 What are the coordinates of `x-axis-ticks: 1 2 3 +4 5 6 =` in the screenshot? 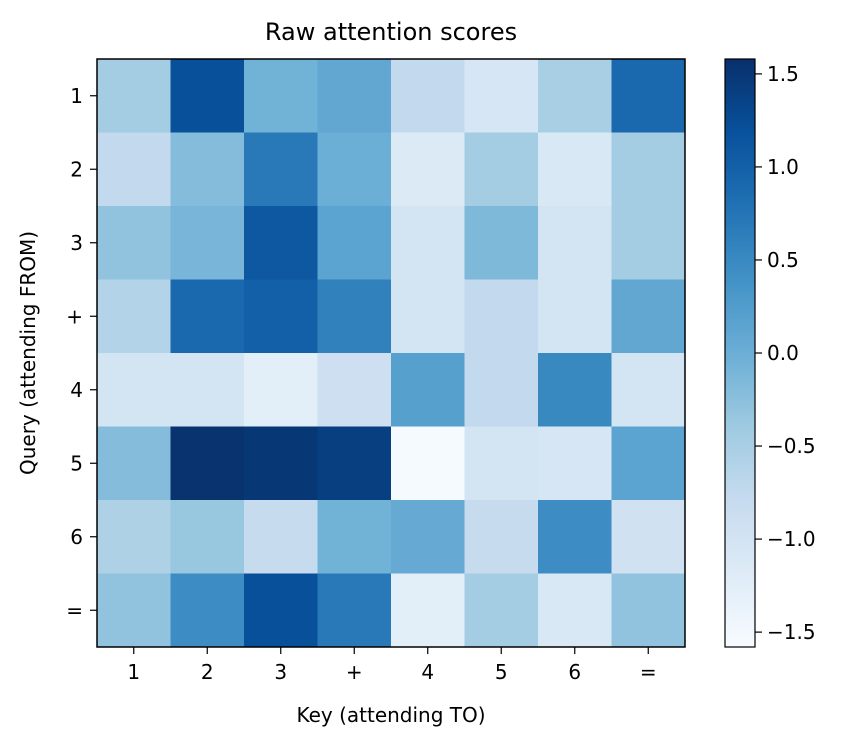 It's located at (392, 665).